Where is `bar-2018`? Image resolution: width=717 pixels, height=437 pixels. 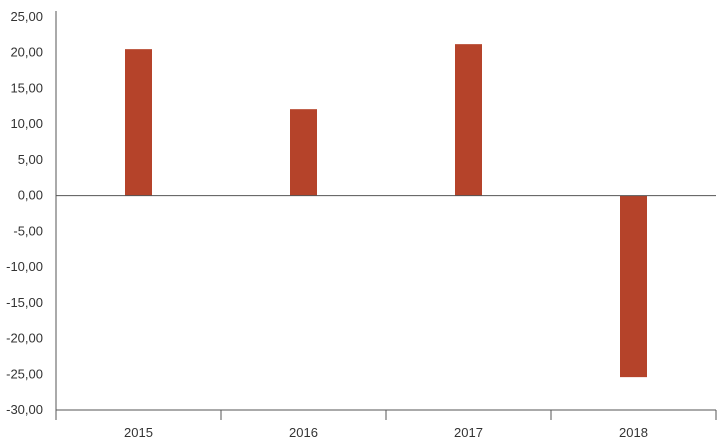
bar-2018 is located at coordinates (633, 286).